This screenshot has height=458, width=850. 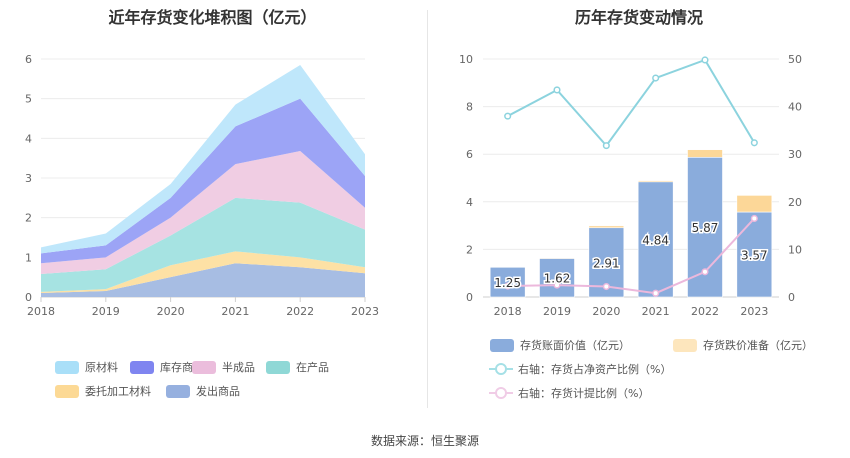 I want to click on bar-data-label: 1.62, so click(x=557, y=279).